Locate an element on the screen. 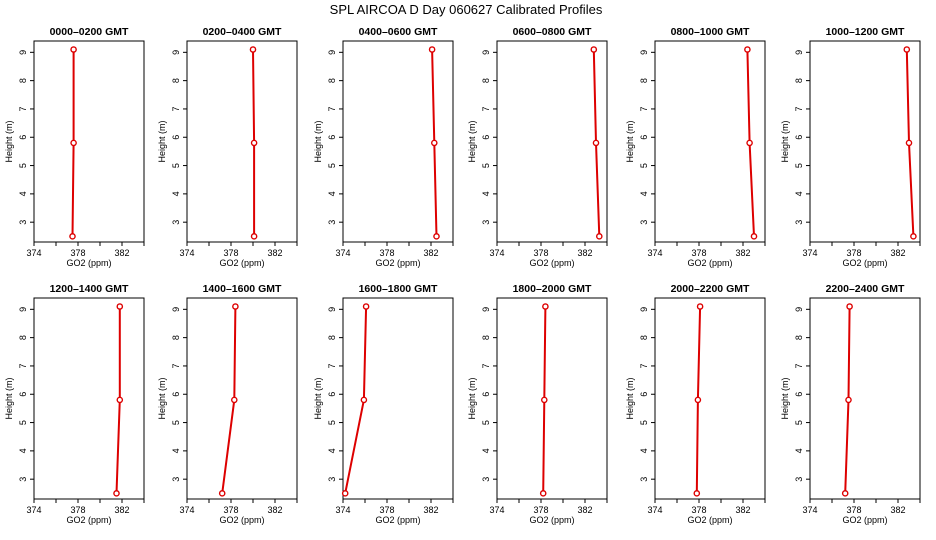 This screenshot has width=936, height=540. panel-title: 0400–0600 GMT is located at coordinates (398, 32).